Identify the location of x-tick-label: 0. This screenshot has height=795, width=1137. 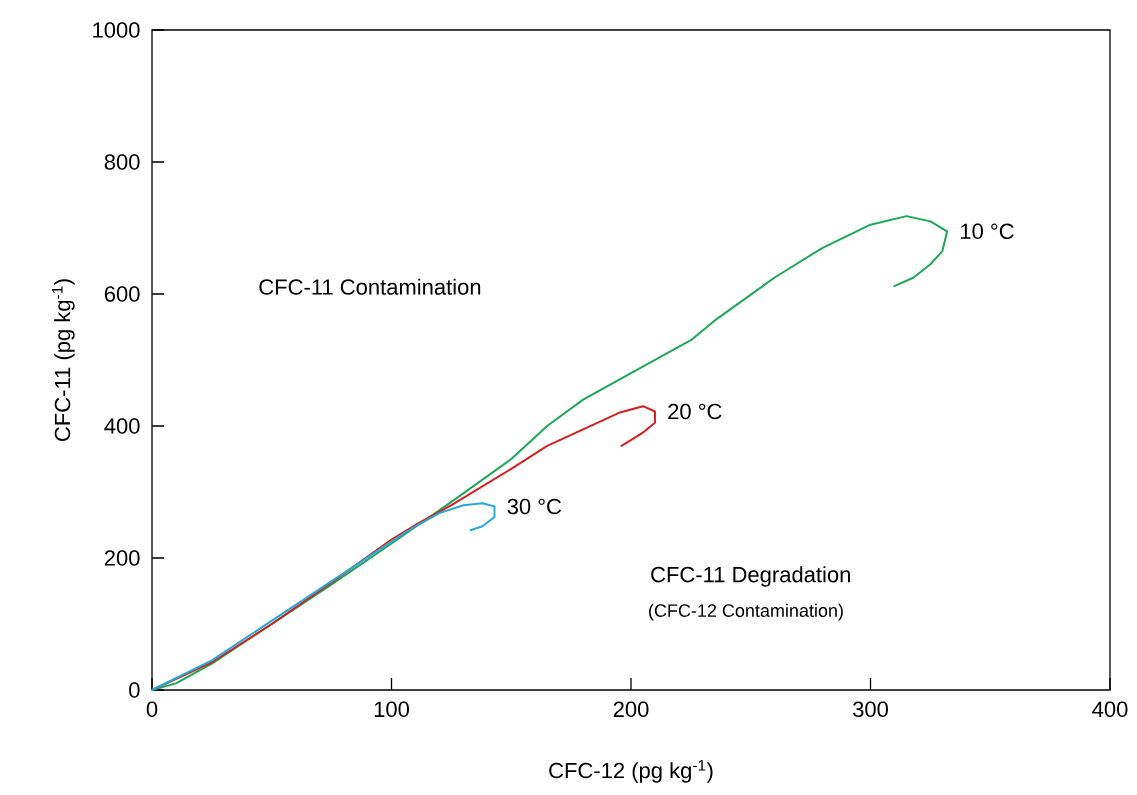
(152, 709).